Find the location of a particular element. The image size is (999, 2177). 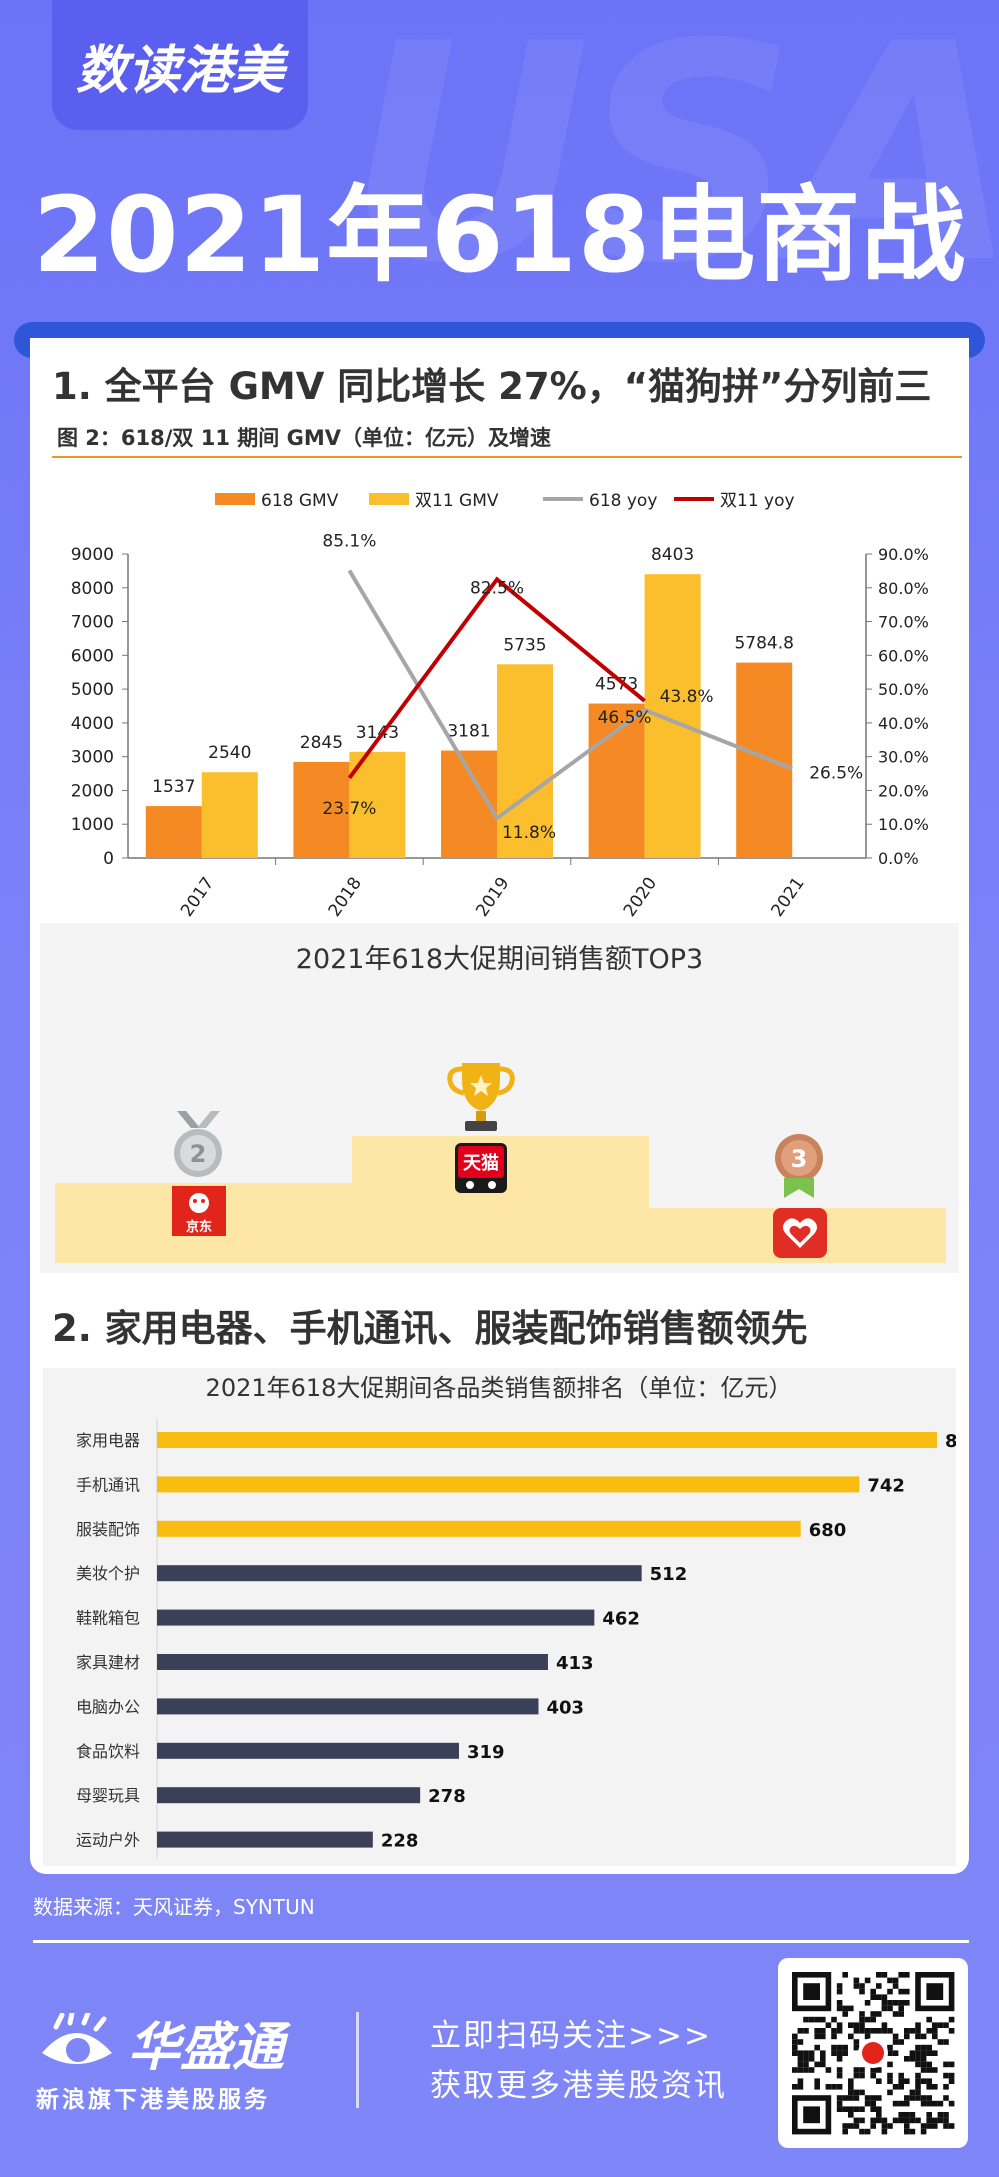

pinduoduo-logo is located at coordinates (800, 1233).